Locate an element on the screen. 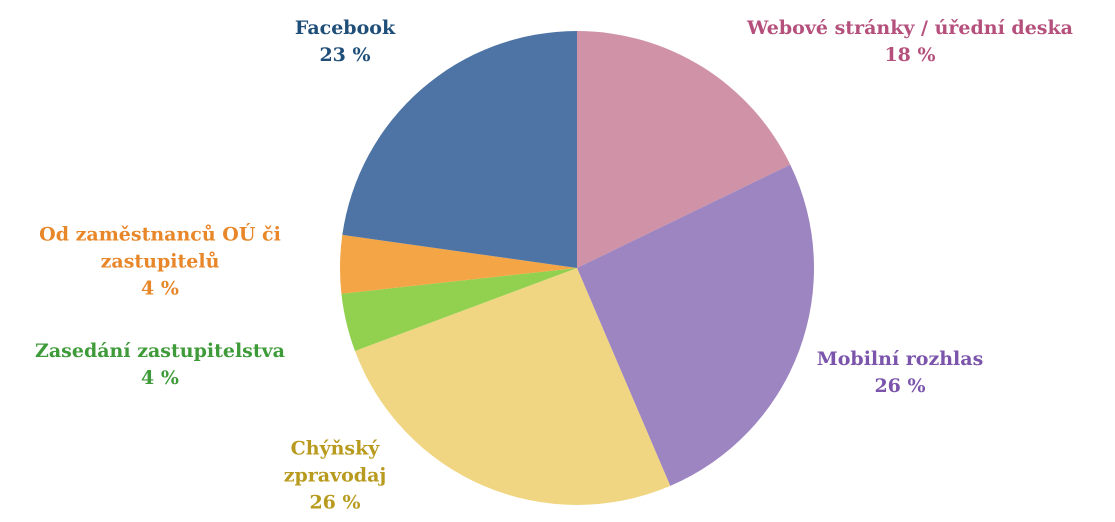 Image resolution: width=1115 pixels, height=522 pixels. category-label: Webové stránky / úřední deska is located at coordinates (910, 28).